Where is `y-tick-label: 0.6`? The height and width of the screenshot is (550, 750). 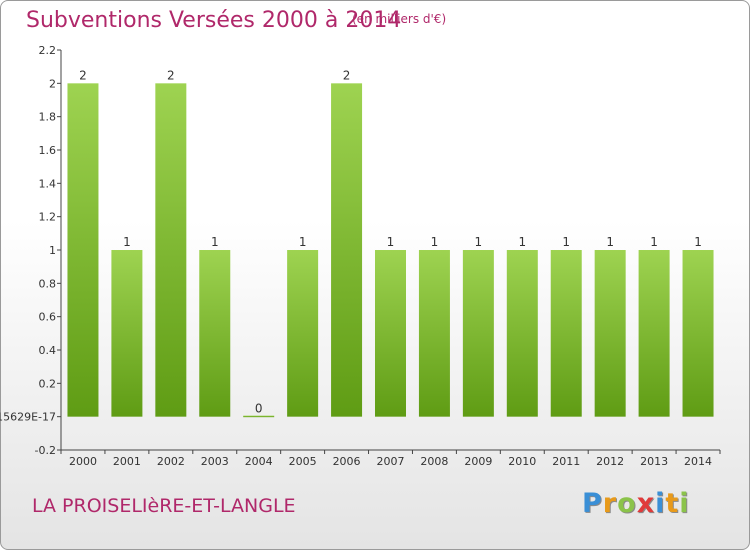 y-tick-label: 0.6 is located at coordinates (48, 317).